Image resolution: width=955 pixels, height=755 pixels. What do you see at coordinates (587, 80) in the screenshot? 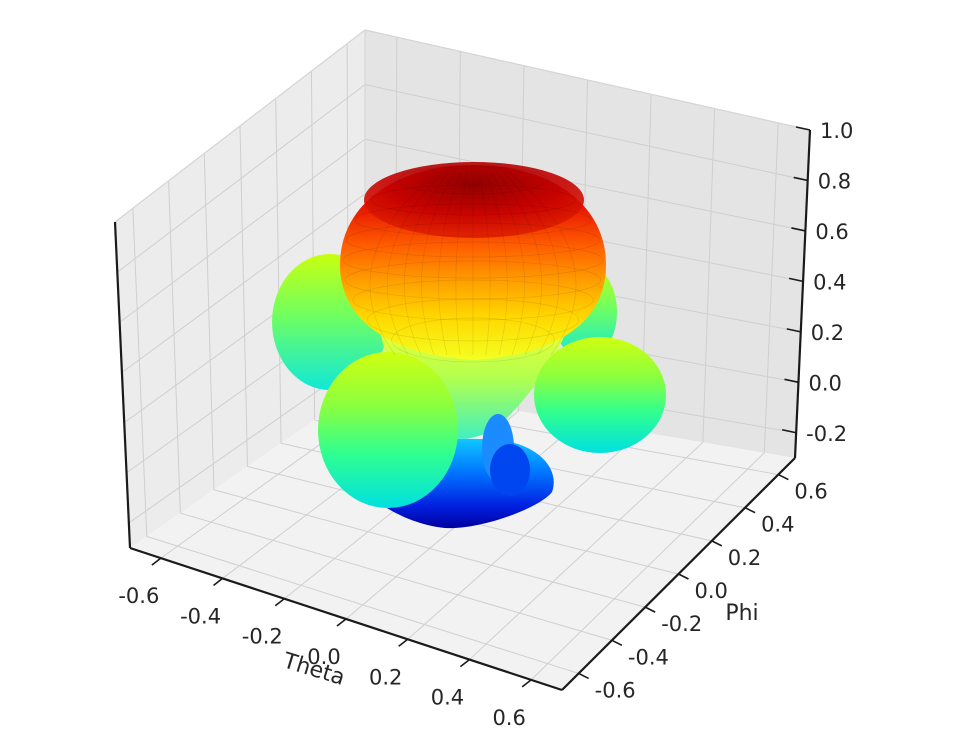
I see `pane-top-right-edge` at bounding box center [587, 80].